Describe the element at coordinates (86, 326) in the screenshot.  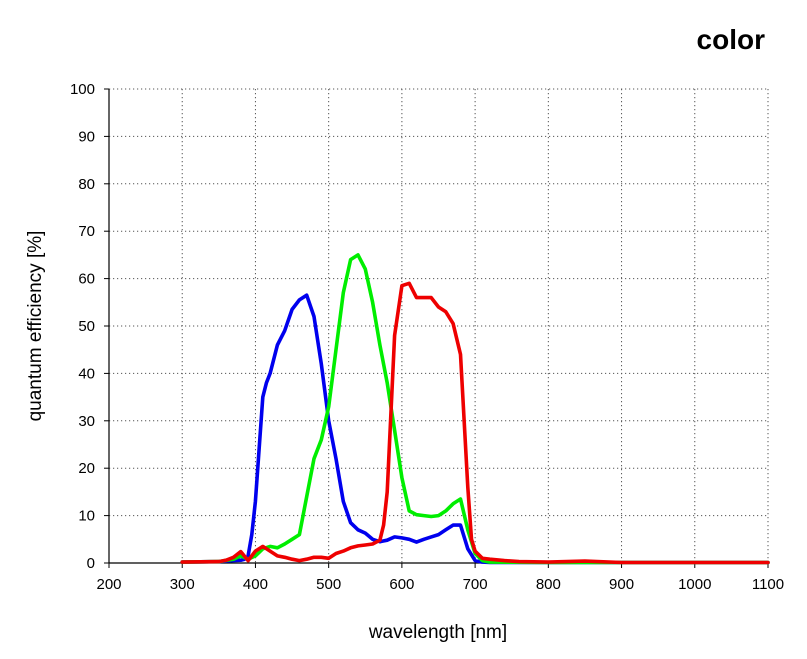
I see `y-tick-label: 50` at that location.